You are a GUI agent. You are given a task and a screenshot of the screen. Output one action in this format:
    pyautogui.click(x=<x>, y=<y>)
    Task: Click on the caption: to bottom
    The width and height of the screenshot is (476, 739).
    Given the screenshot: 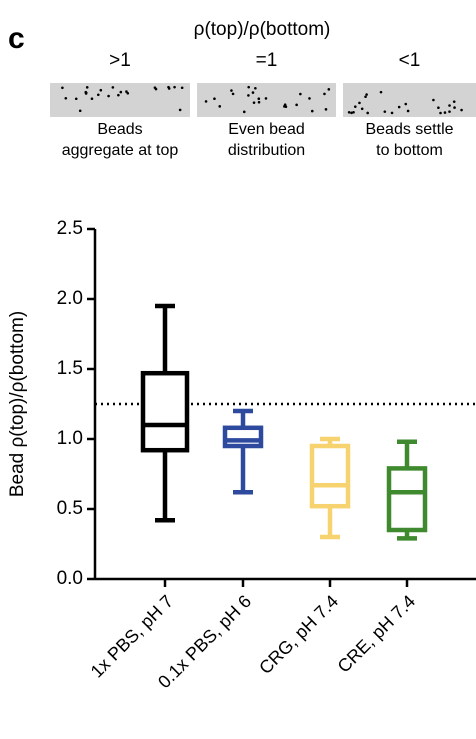 What is the action you would take?
    pyautogui.click(x=409, y=150)
    